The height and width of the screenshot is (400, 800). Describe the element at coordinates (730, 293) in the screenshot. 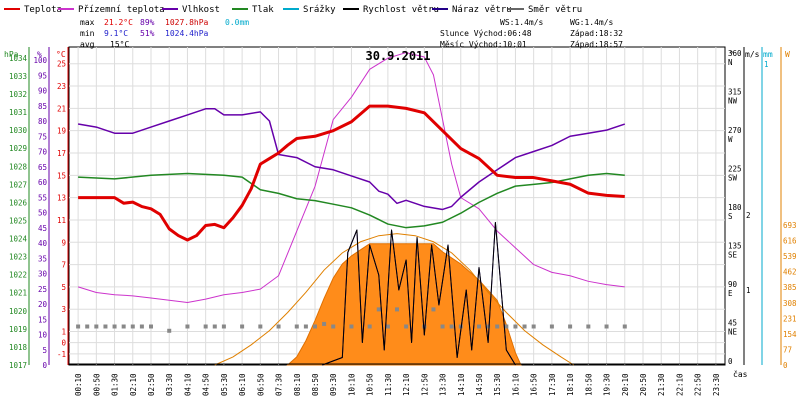

I see `tick-compass-E: E` at that location.